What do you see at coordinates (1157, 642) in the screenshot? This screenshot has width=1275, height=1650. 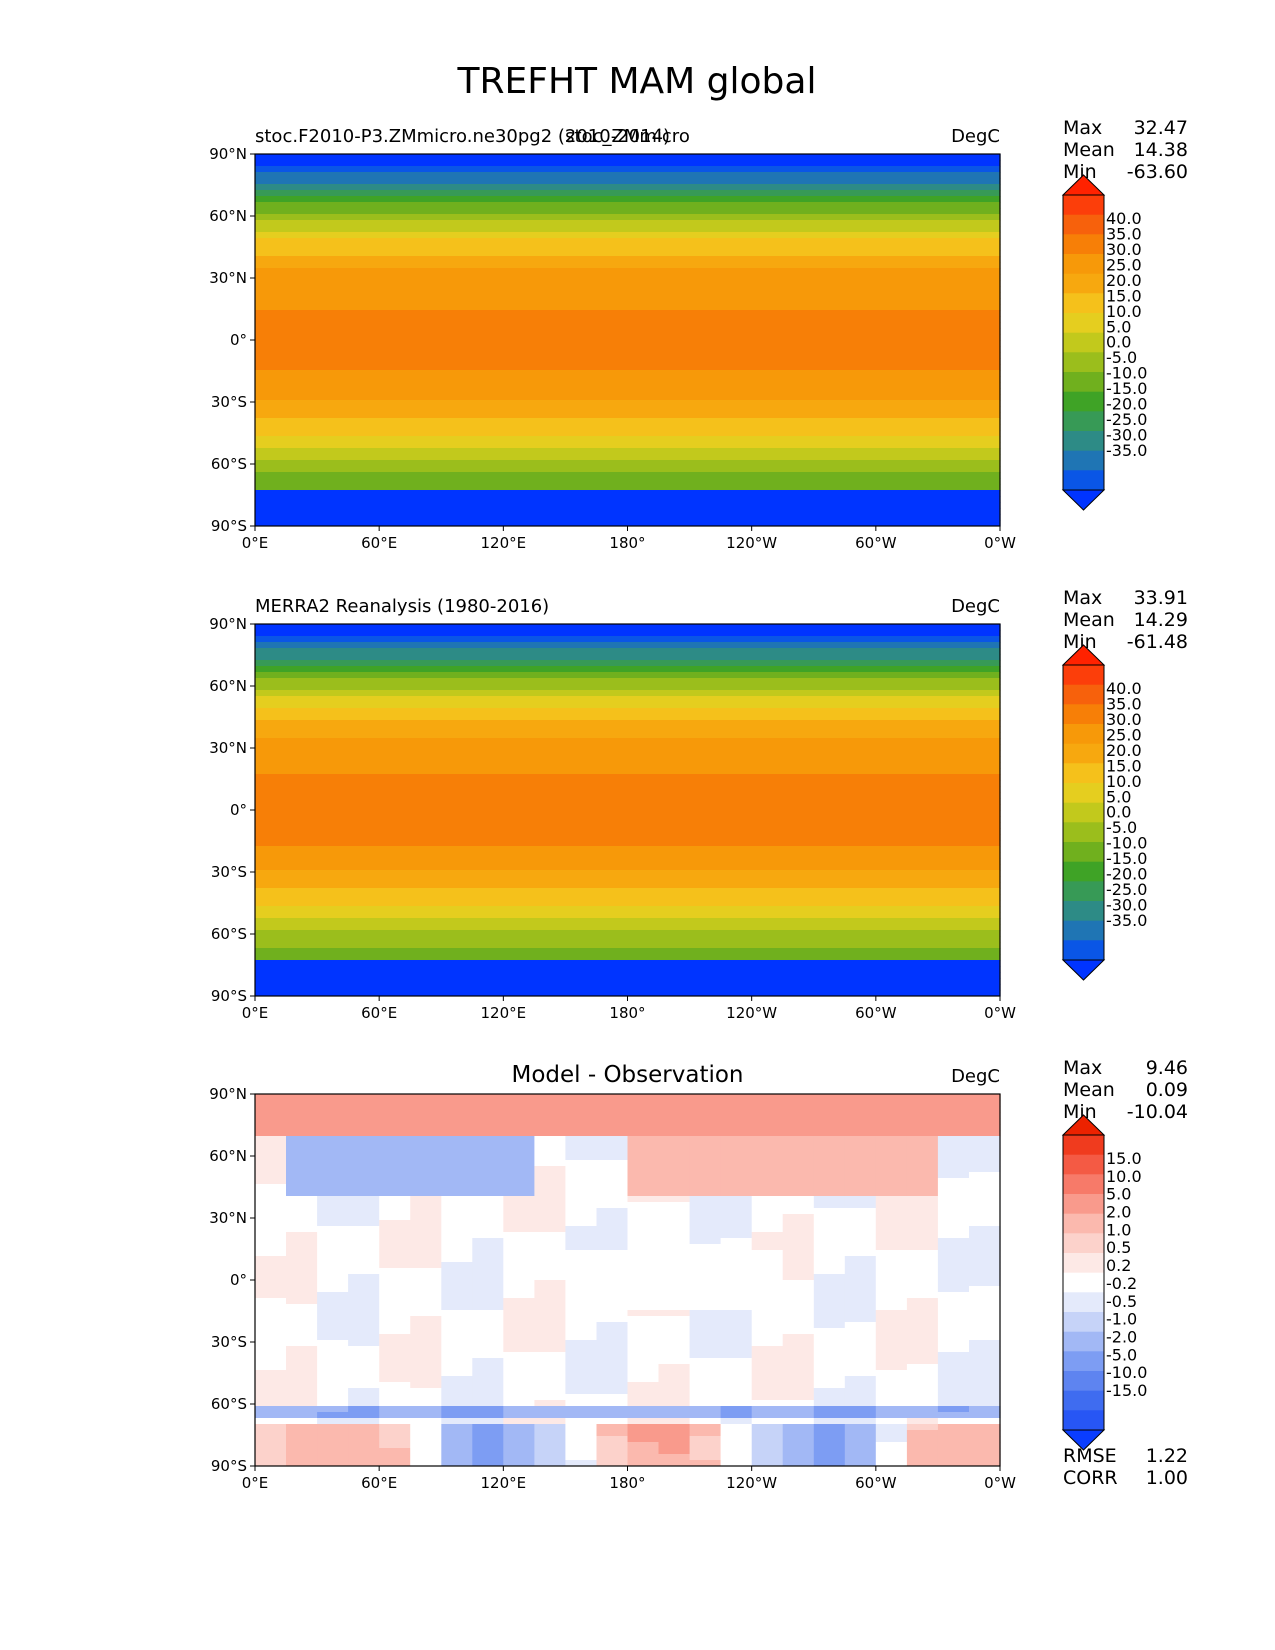 I see `stat-value: -61.48` at bounding box center [1157, 642].